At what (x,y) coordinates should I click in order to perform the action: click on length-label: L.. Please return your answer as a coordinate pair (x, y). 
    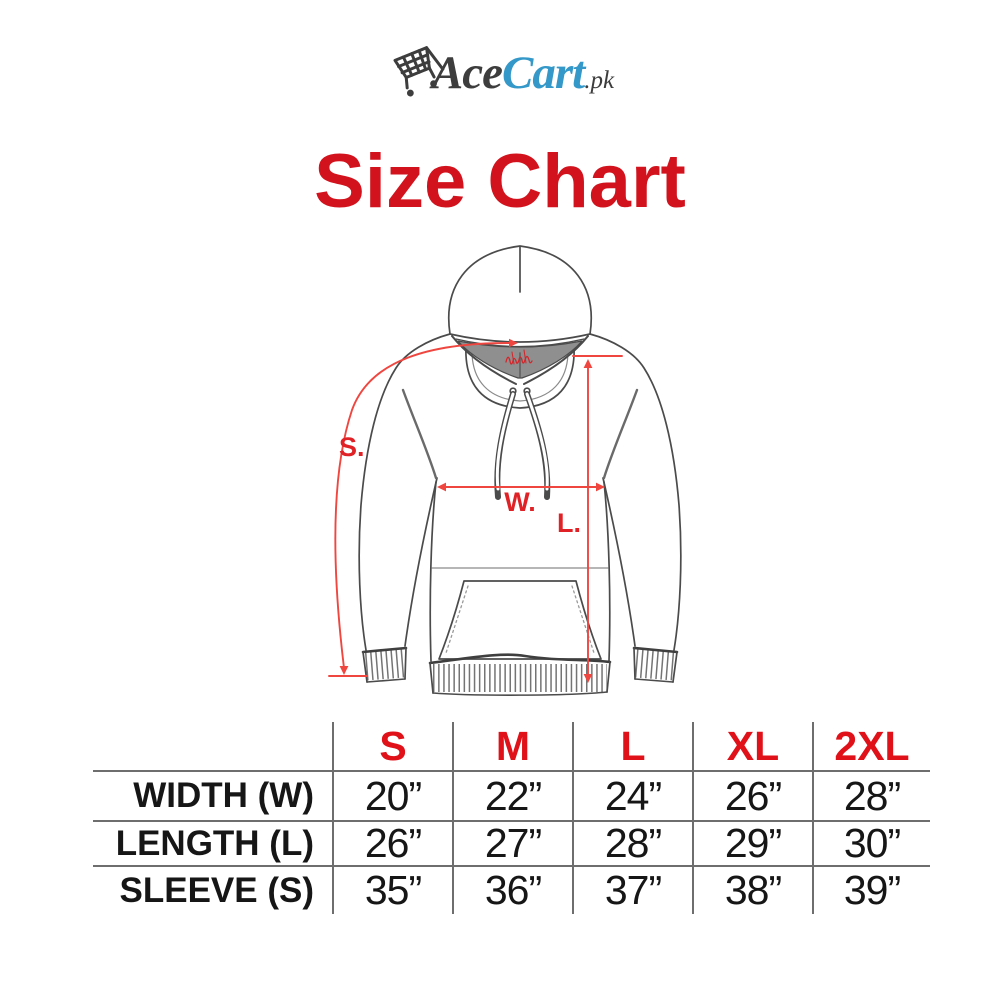
    Looking at the image, I should click on (569, 523).